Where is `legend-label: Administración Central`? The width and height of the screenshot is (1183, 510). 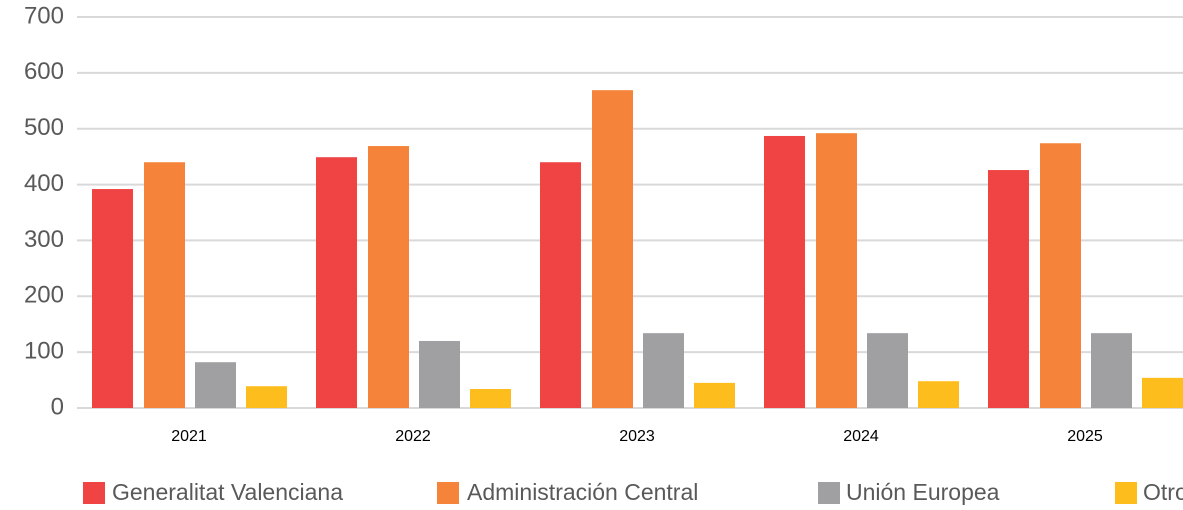
legend-label: Administración Central is located at coordinates (582, 492).